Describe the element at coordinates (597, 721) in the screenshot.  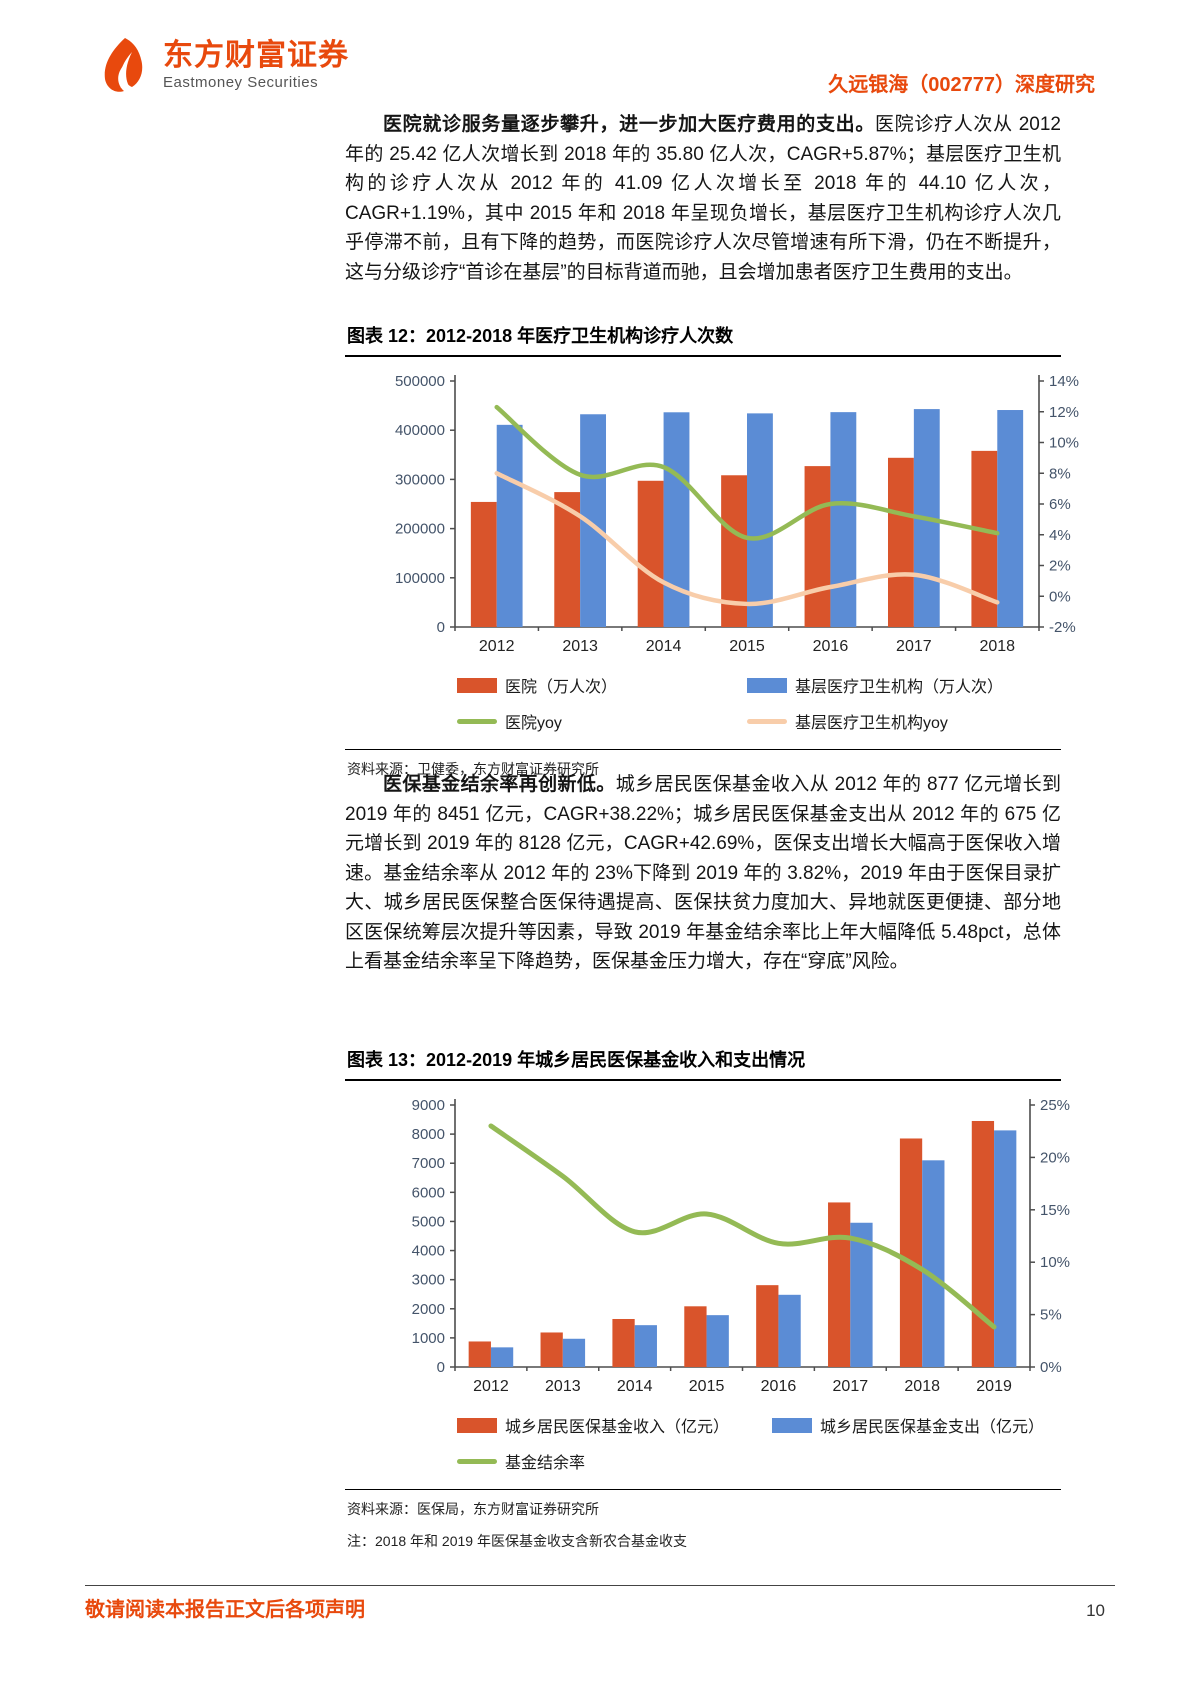
I see `legend-item: 医院yoy` at that location.